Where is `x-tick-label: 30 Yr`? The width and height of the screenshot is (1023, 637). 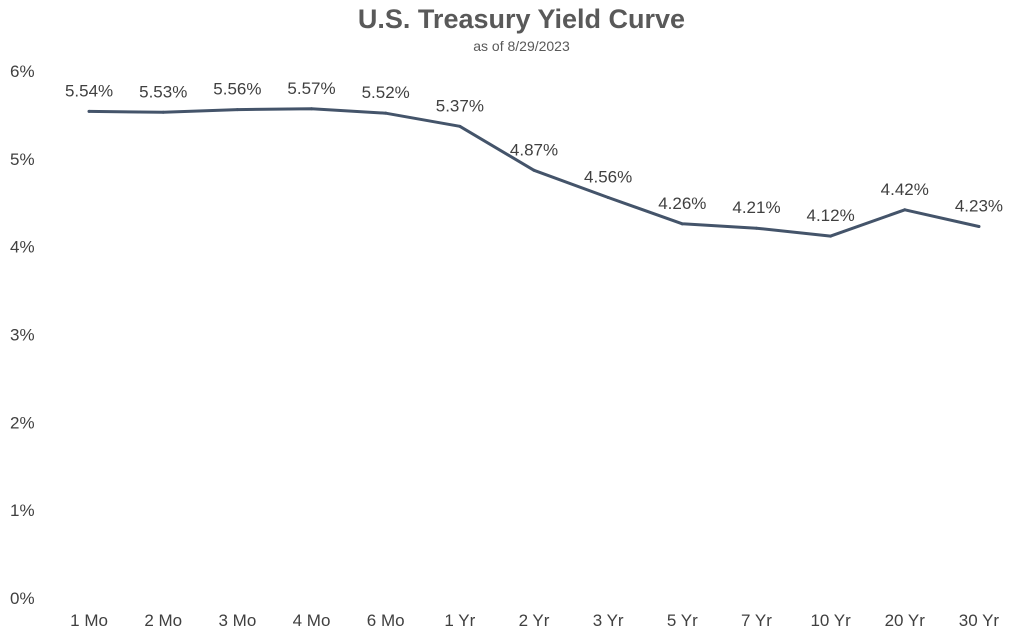 x-tick-label: 30 Yr is located at coordinates (979, 620).